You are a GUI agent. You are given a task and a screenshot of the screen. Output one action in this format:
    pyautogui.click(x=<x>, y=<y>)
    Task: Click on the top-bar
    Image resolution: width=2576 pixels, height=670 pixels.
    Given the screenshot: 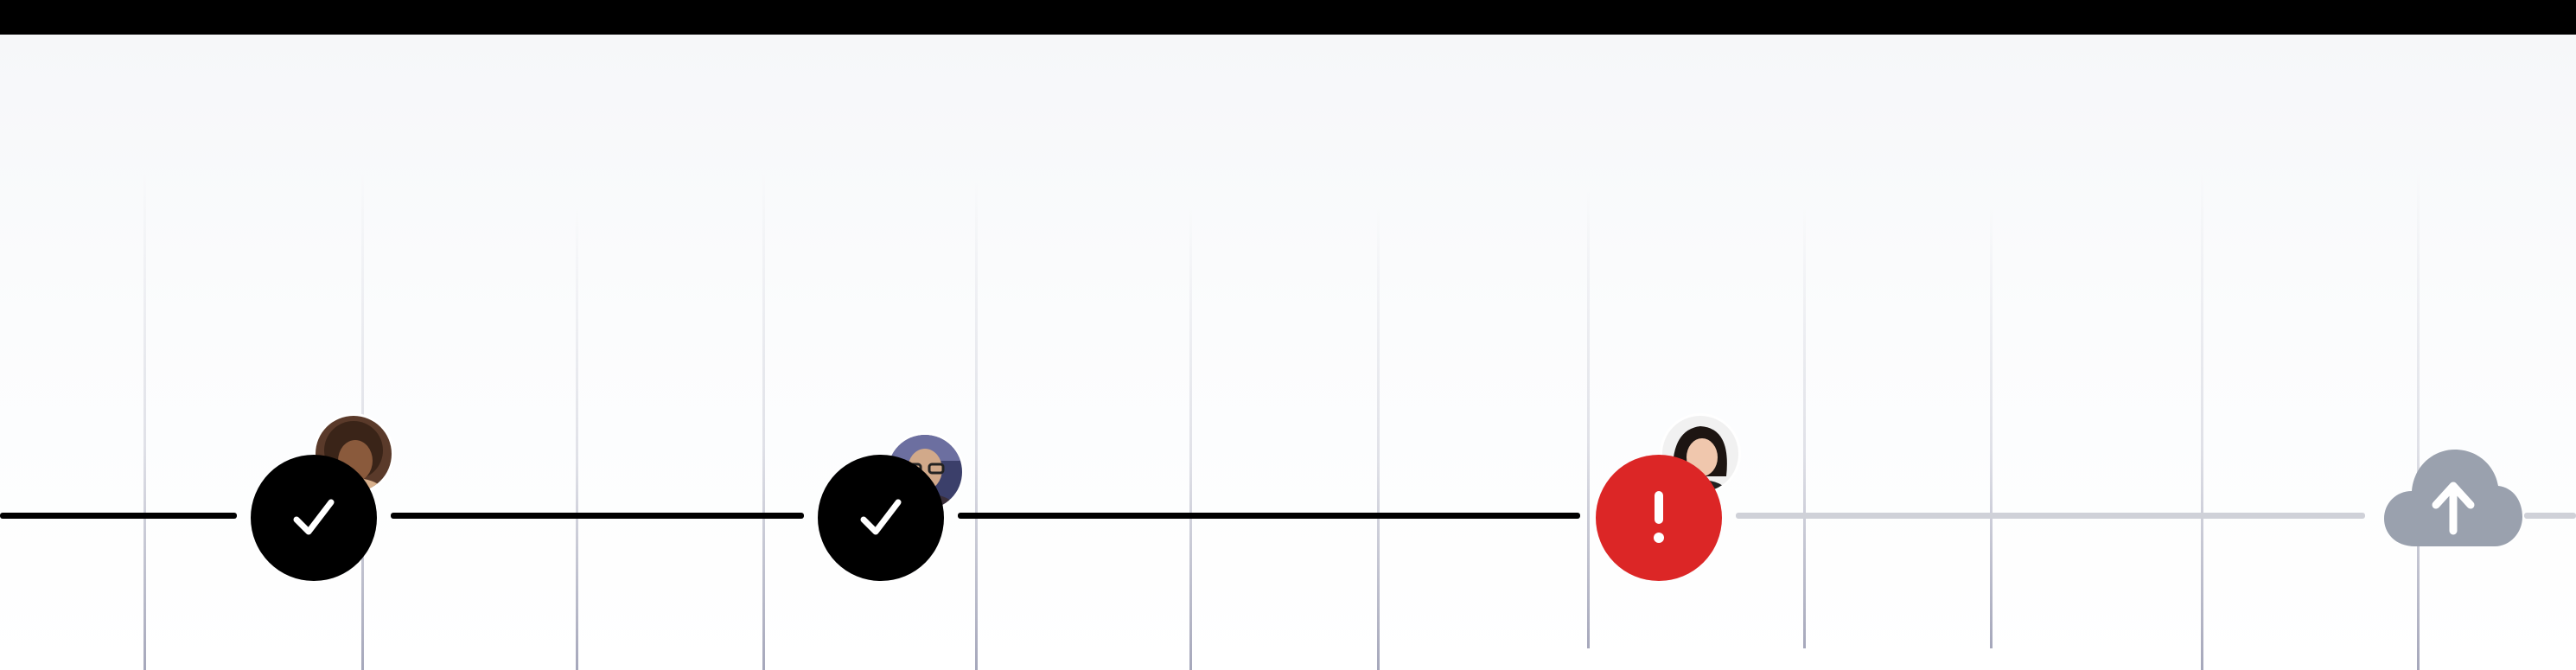 What is the action you would take?
    pyautogui.click(x=1288, y=17)
    